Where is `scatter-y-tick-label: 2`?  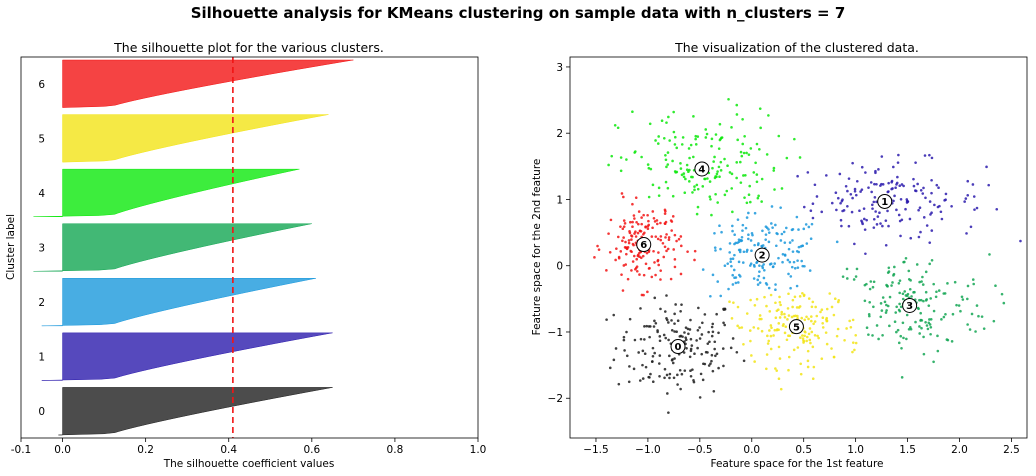 scatter-y-tick-label: 2 is located at coordinates (559, 134).